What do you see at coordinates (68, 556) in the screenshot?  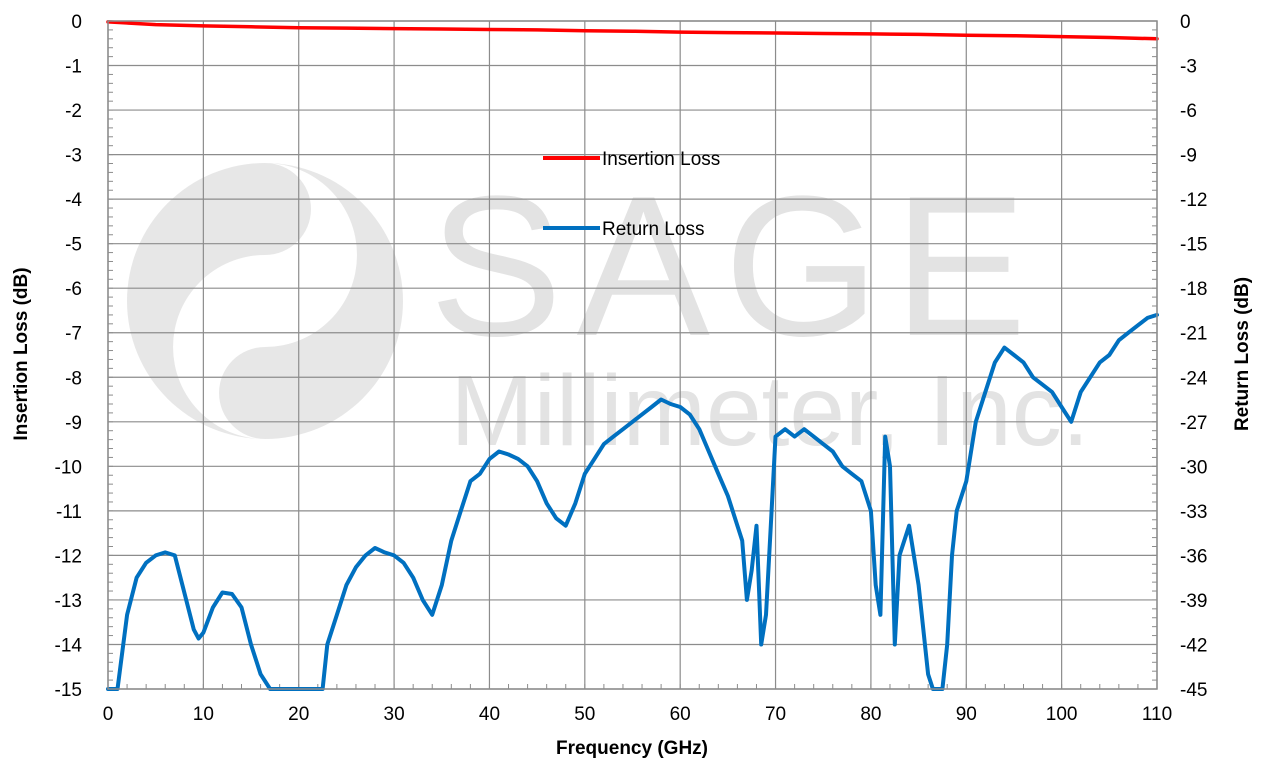 I see `left-y-tick-label: -12` at bounding box center [68, 556].